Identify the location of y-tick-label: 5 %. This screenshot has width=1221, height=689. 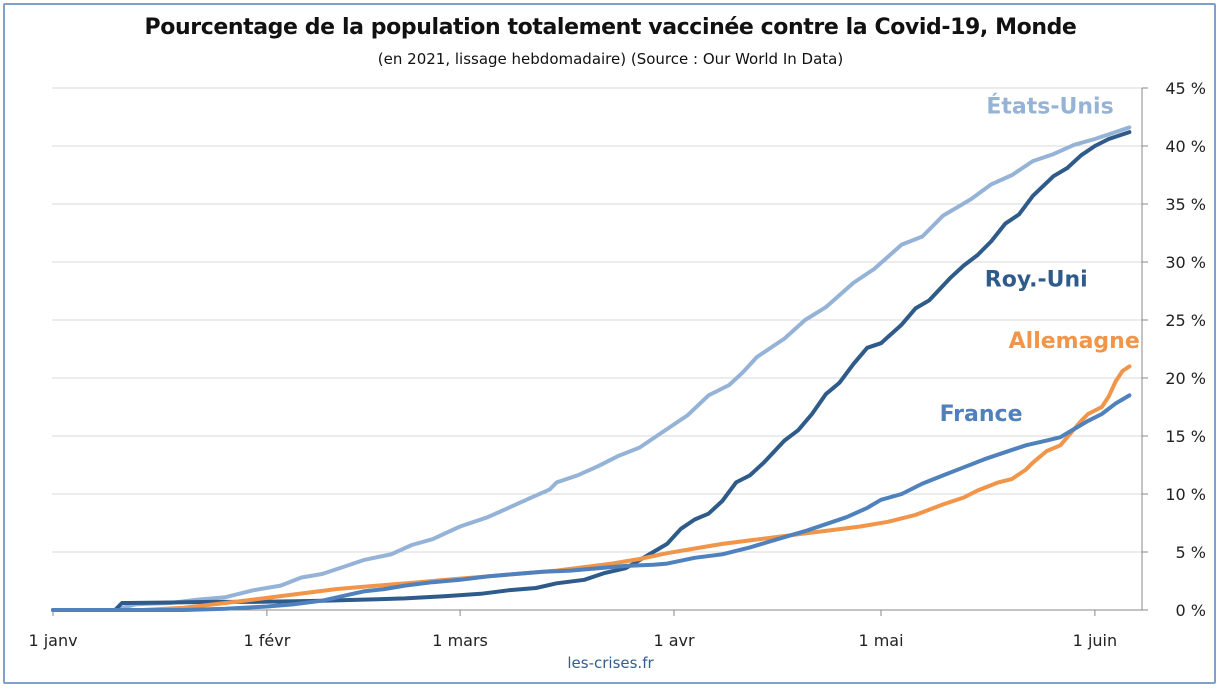
(1191, 552).